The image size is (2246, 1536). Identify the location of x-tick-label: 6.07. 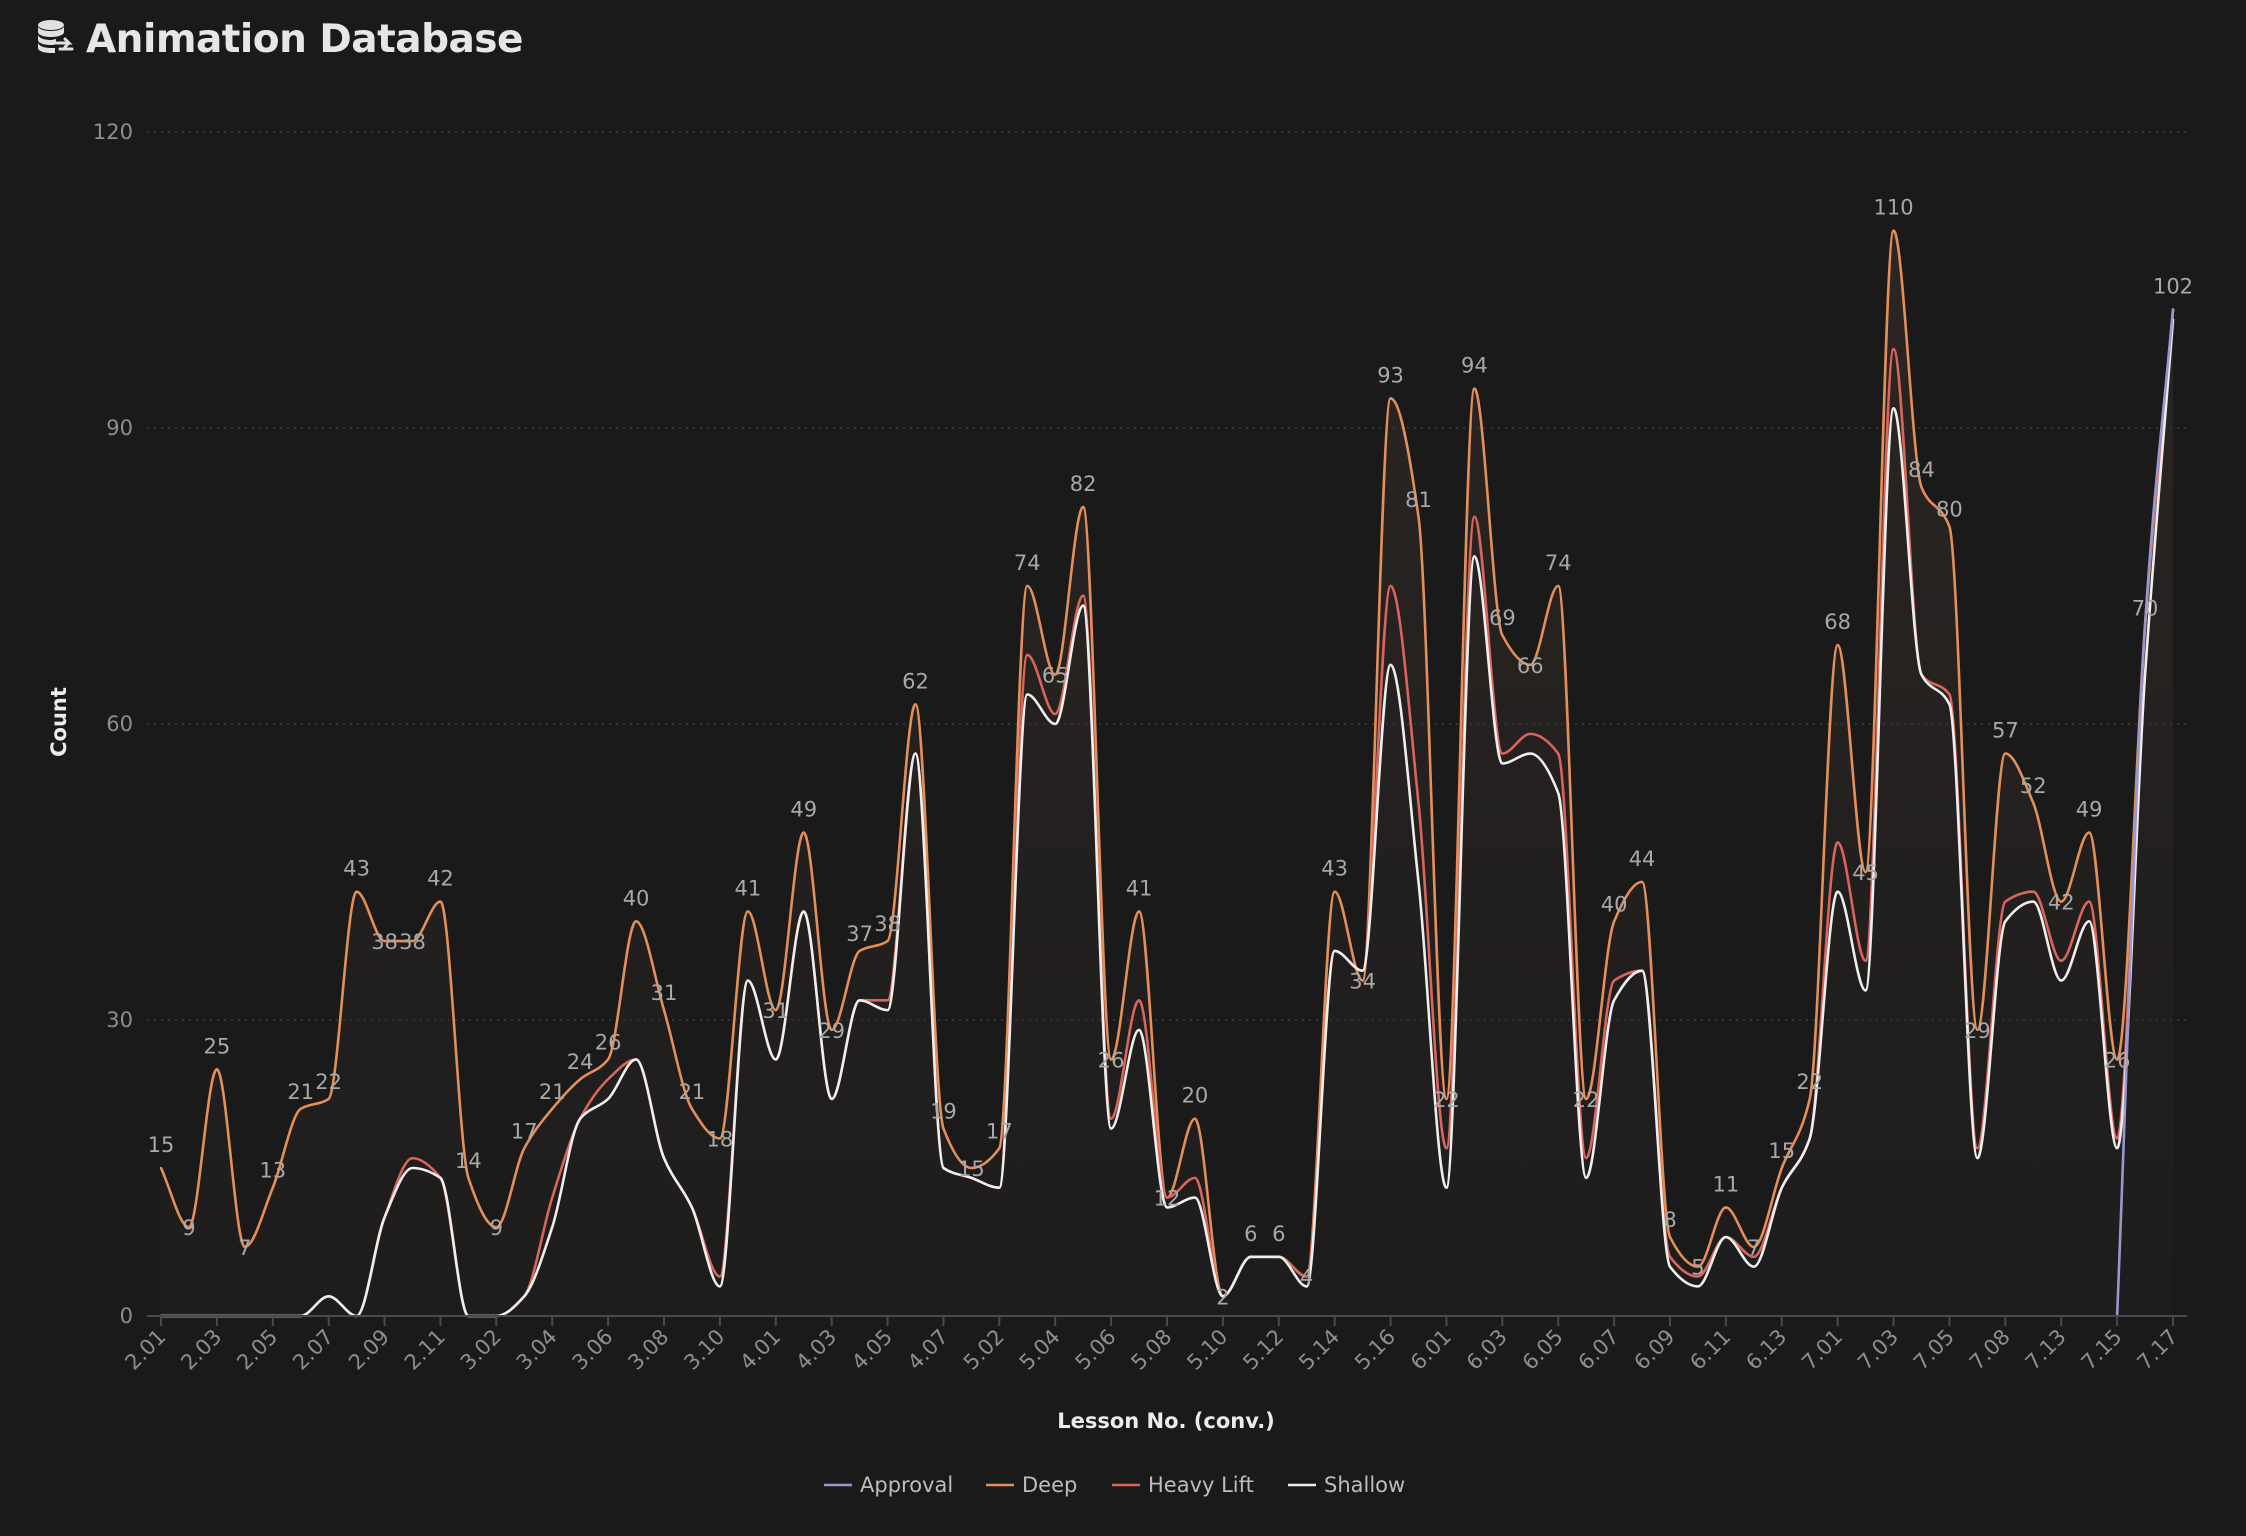
(1599, 1350).